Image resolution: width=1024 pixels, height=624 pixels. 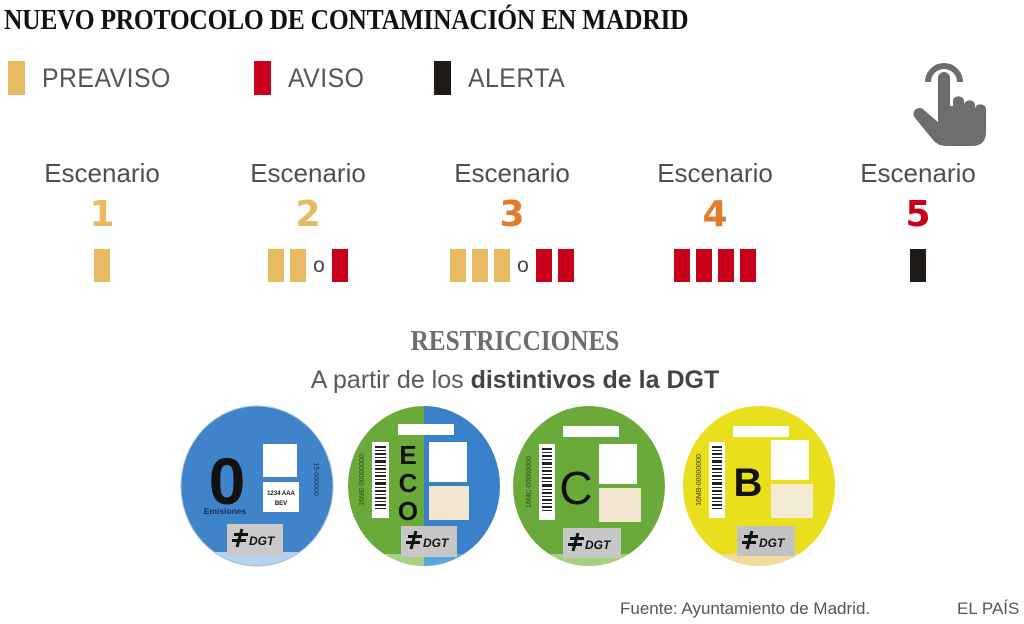 I want to click on scenario-3: Escenario 3 o, so click(x=512, y=219).